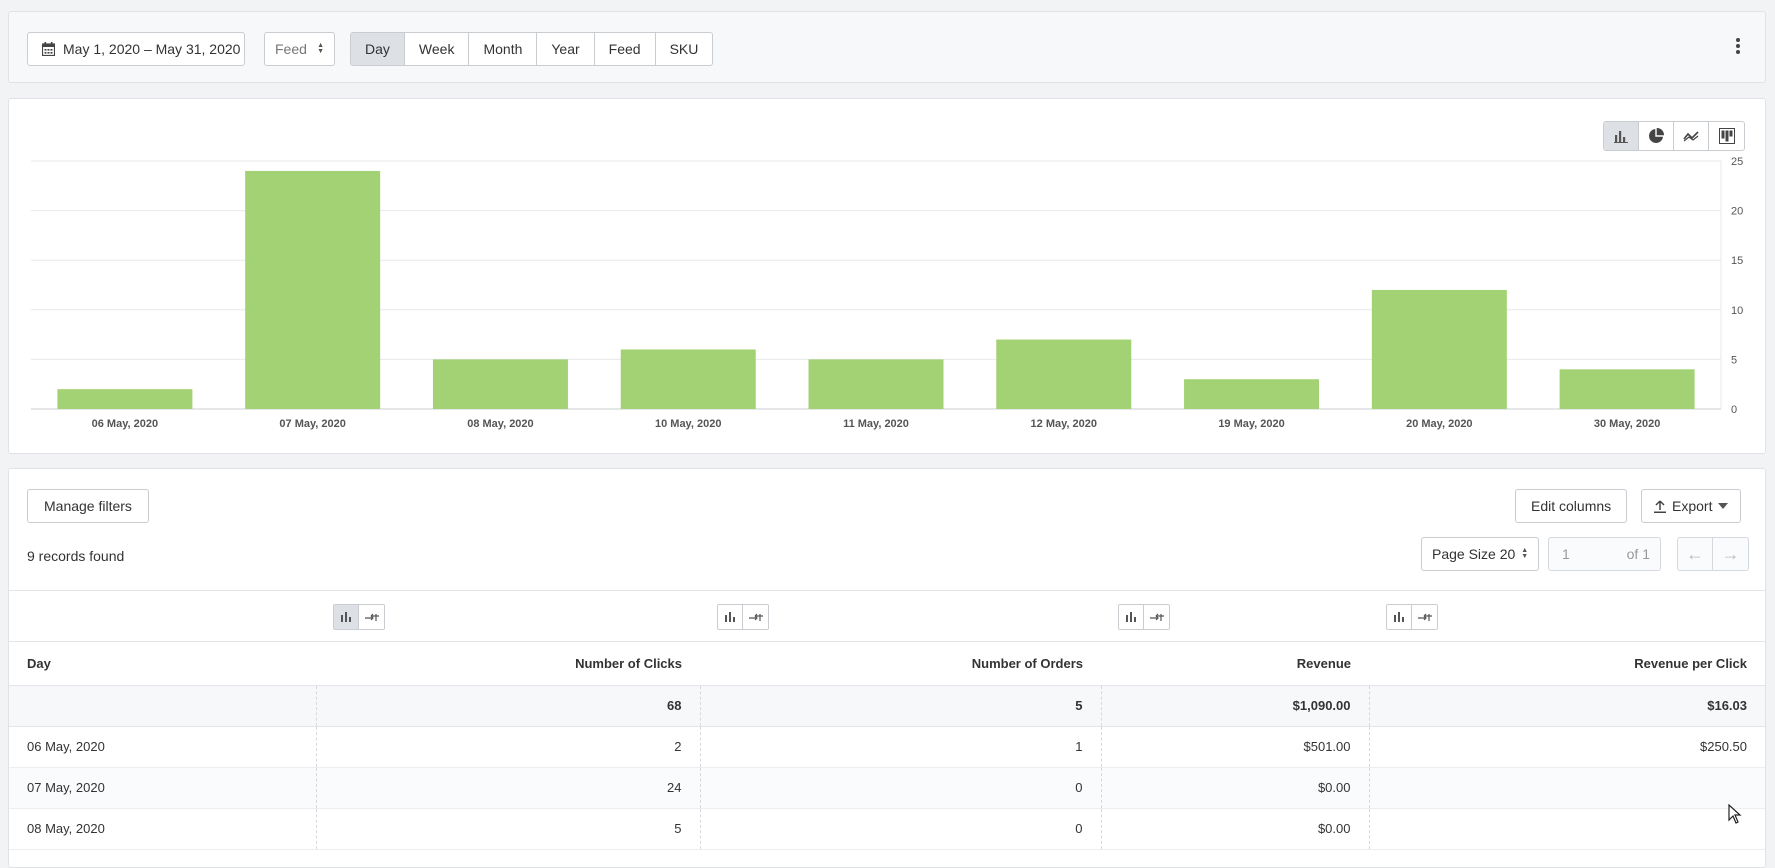 The height and width of the screenshot is (868, 1775). I want to click on next-page-arrow-icon: →, so click(1730, 553).